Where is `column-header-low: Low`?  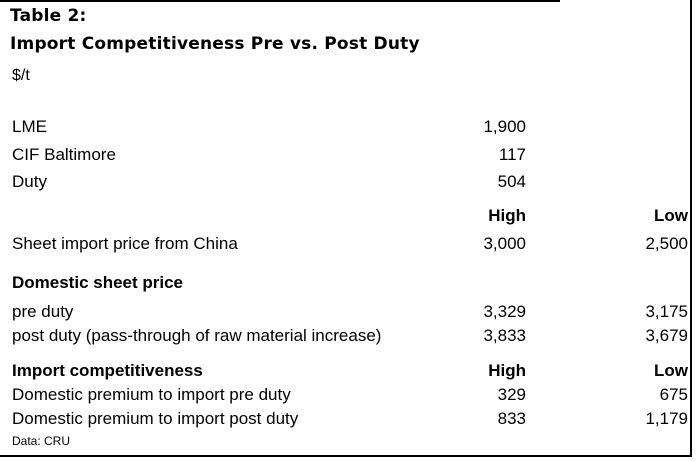 column-header-low: Low is located at coordinates (671, 215).